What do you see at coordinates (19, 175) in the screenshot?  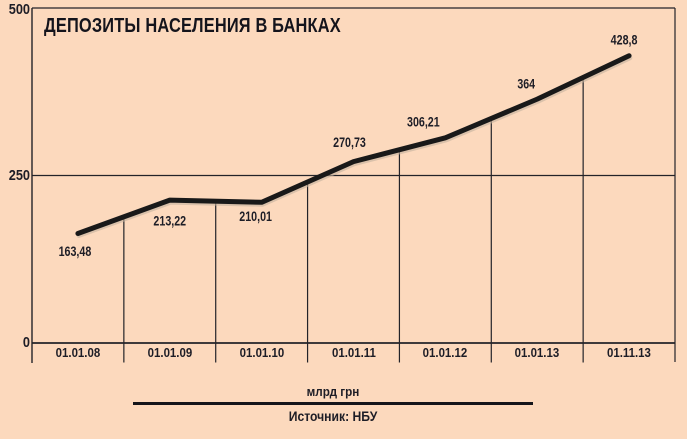 I see `y-tick-label-250: 250` at bounding box center [19, 175].